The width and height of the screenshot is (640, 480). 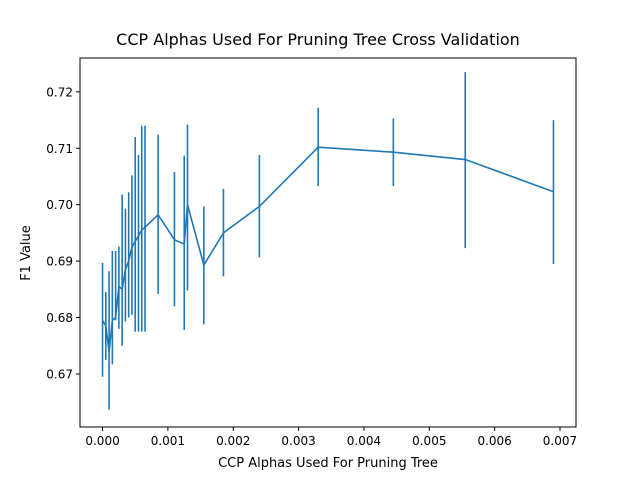 I want to click on x-tick-label: 0.004, so click(x=364, y=441).